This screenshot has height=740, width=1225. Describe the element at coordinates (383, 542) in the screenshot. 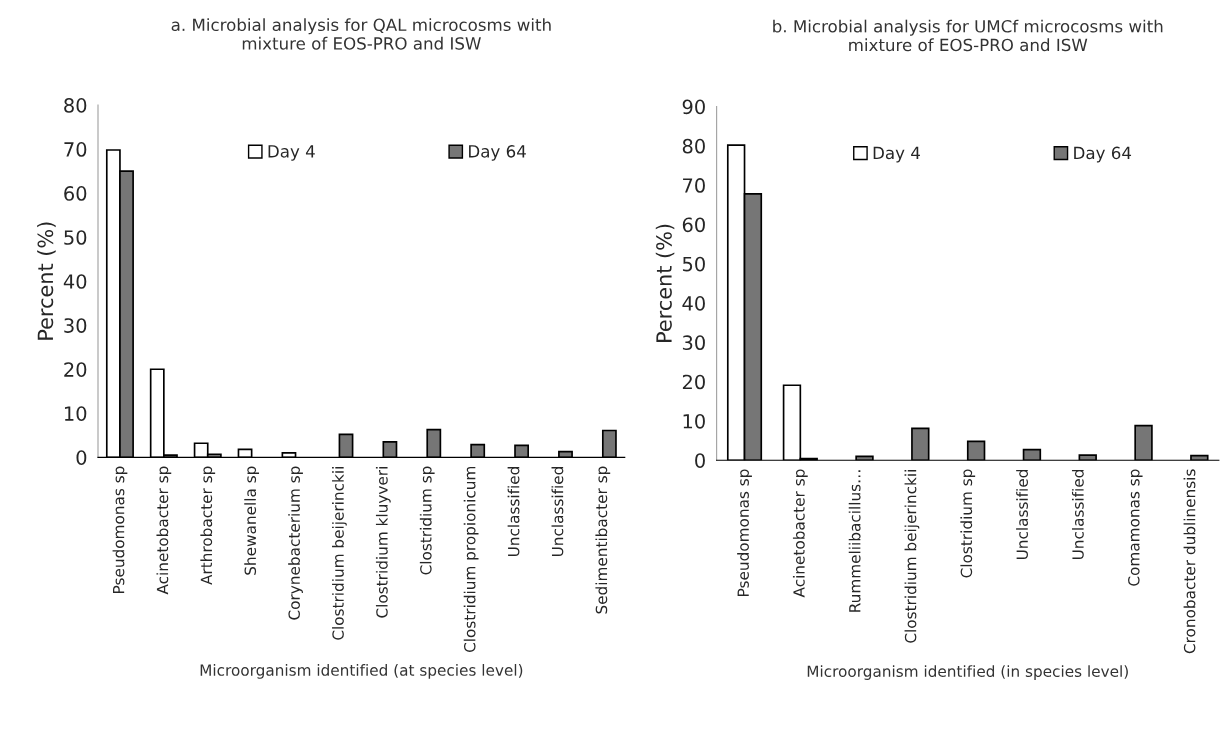

I see `x-tick-label: Clostridium kluyveri` at that location.